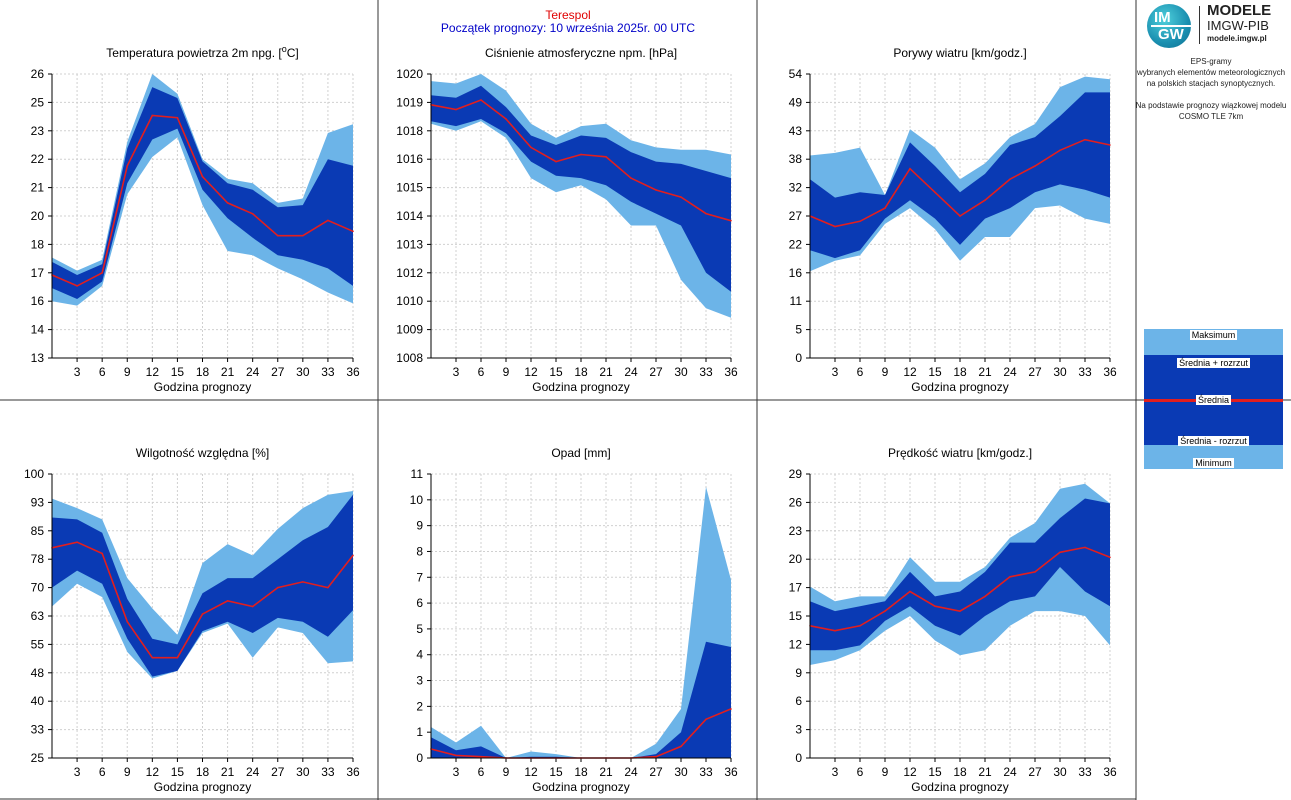  What do you see at coordinates (38, 188) in the screenshot?
I see `y-tick-label: 21` at bounding box center [38, 188].